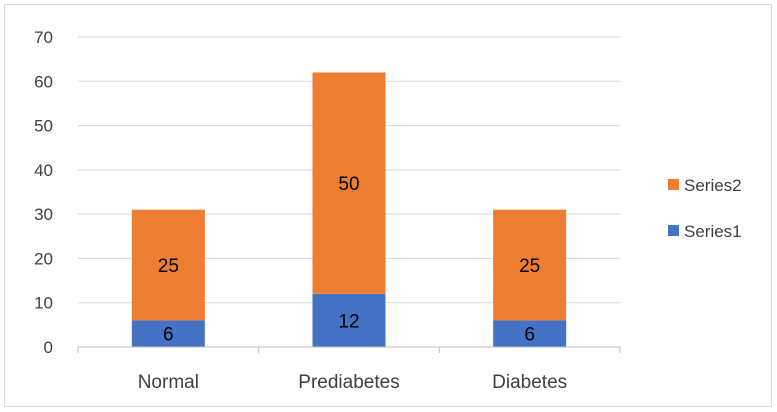  I want to click on x-category-label: Diabetes, so click(529, 382).